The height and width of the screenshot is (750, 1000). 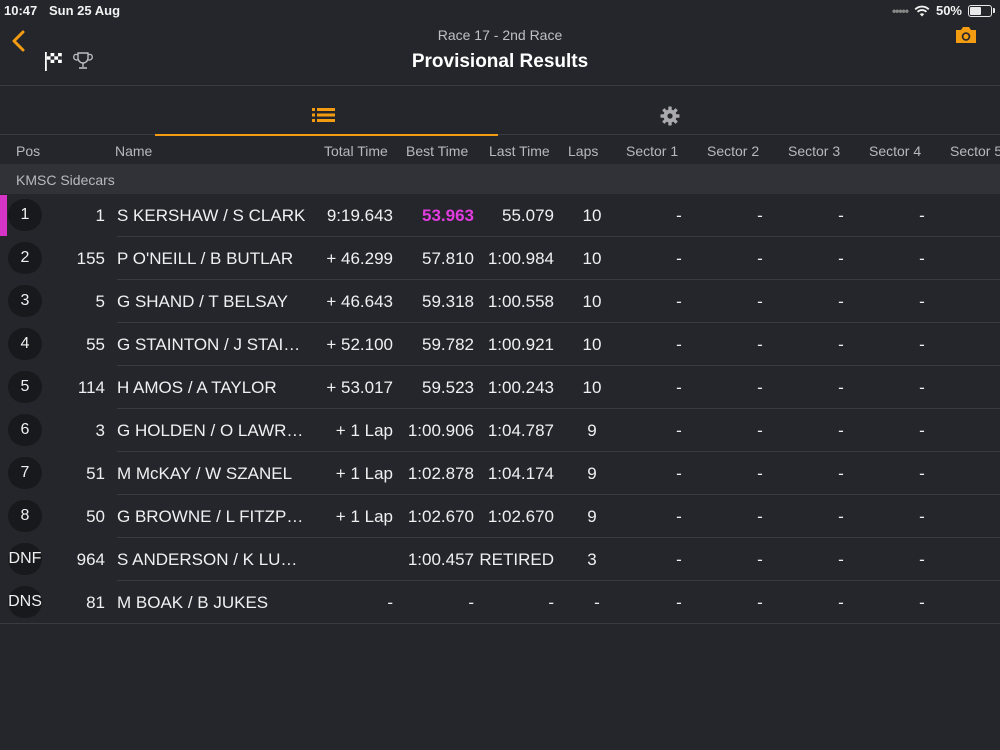 What do you see at coordinates (975, 151) in the screenshot?
I see `col-sector-5: Sector 5` at bounding box center [975, 151].